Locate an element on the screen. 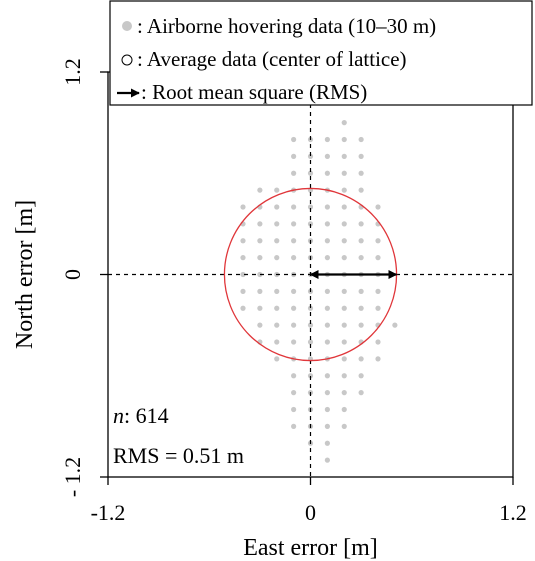 This screenshot has height=561, width=535. legend-marker-airborne is located at coordinates (127, 26).